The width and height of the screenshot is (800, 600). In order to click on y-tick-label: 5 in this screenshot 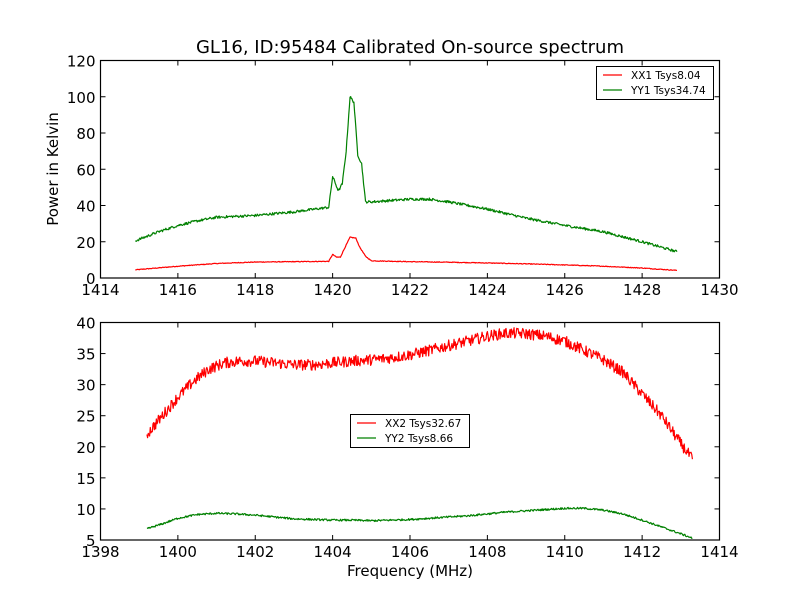, I will do `click(91, 541)`.